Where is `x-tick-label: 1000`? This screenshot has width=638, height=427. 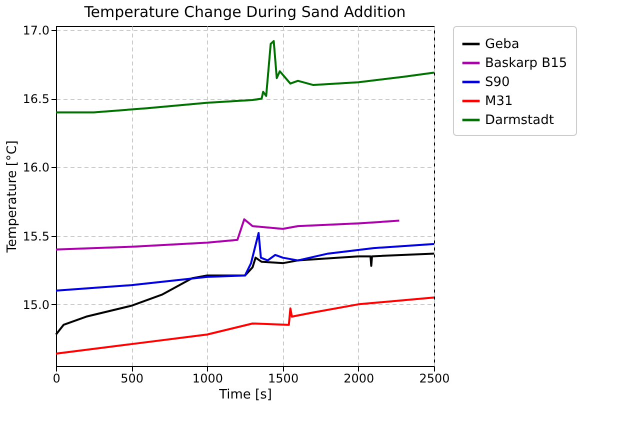
x-tick-label: 1000 is located at coordinates (207, 379).